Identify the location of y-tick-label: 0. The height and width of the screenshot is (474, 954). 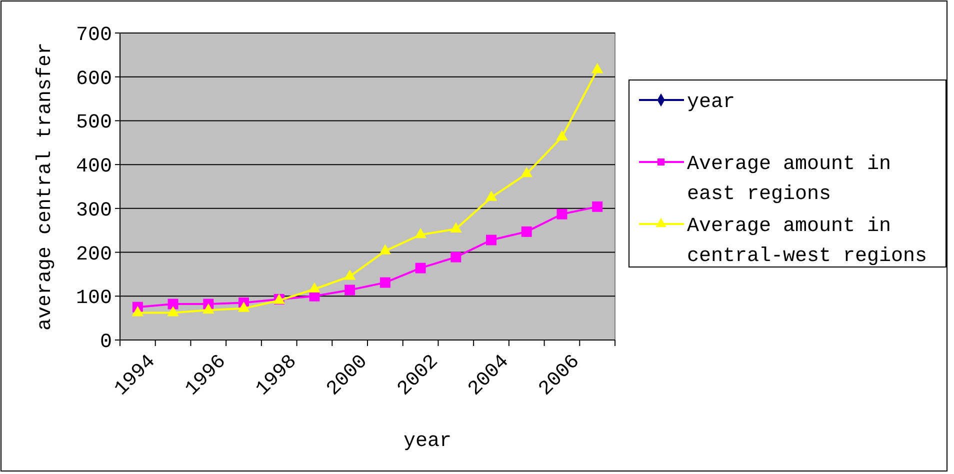
(106, 342).